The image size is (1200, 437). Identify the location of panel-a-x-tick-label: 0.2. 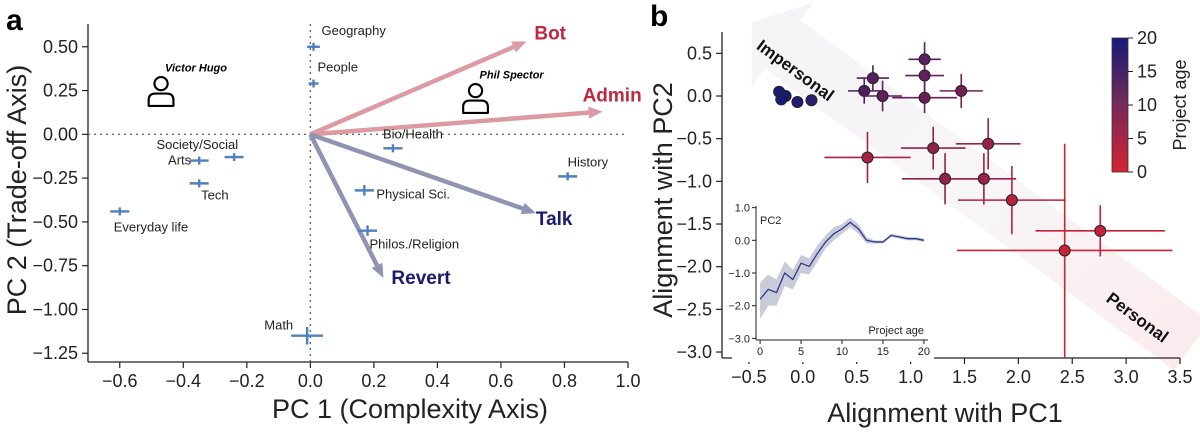
(373, 381).